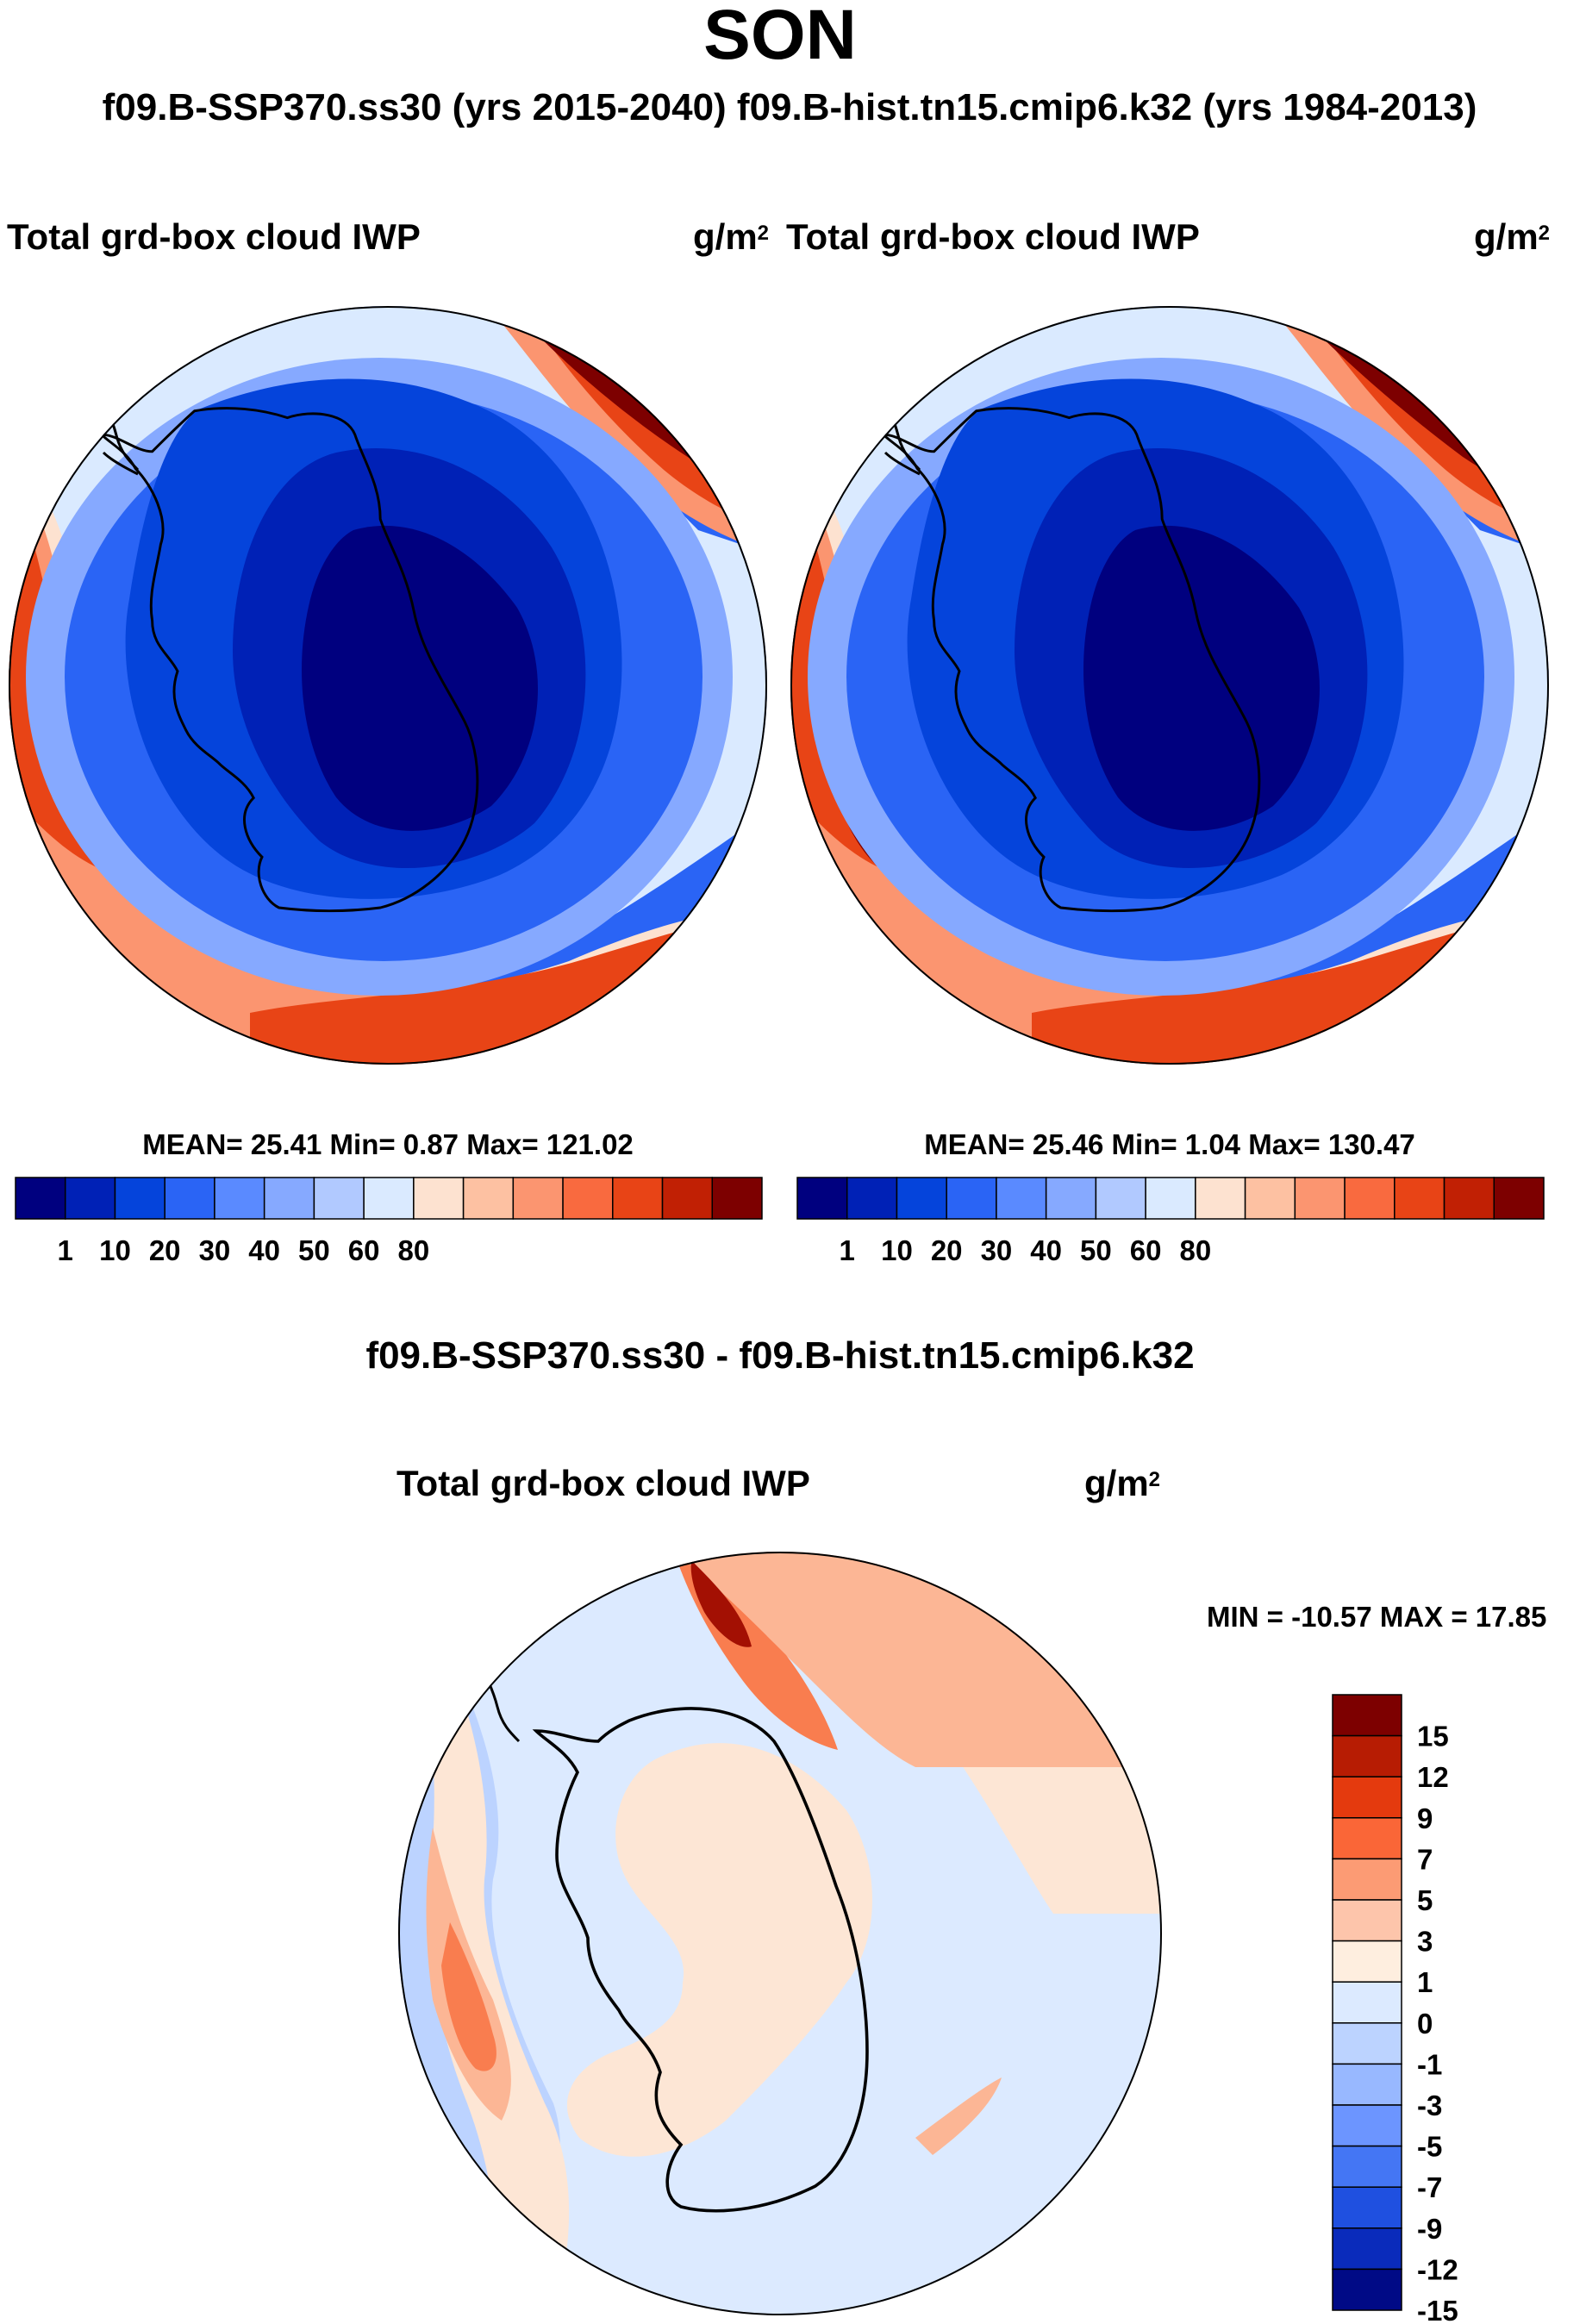 The height and width of the screenshot is (2324, 1586). Describe the element at coordinates (721, 1603) in the screenshot. I see `diff-darkred-ne` at that location.